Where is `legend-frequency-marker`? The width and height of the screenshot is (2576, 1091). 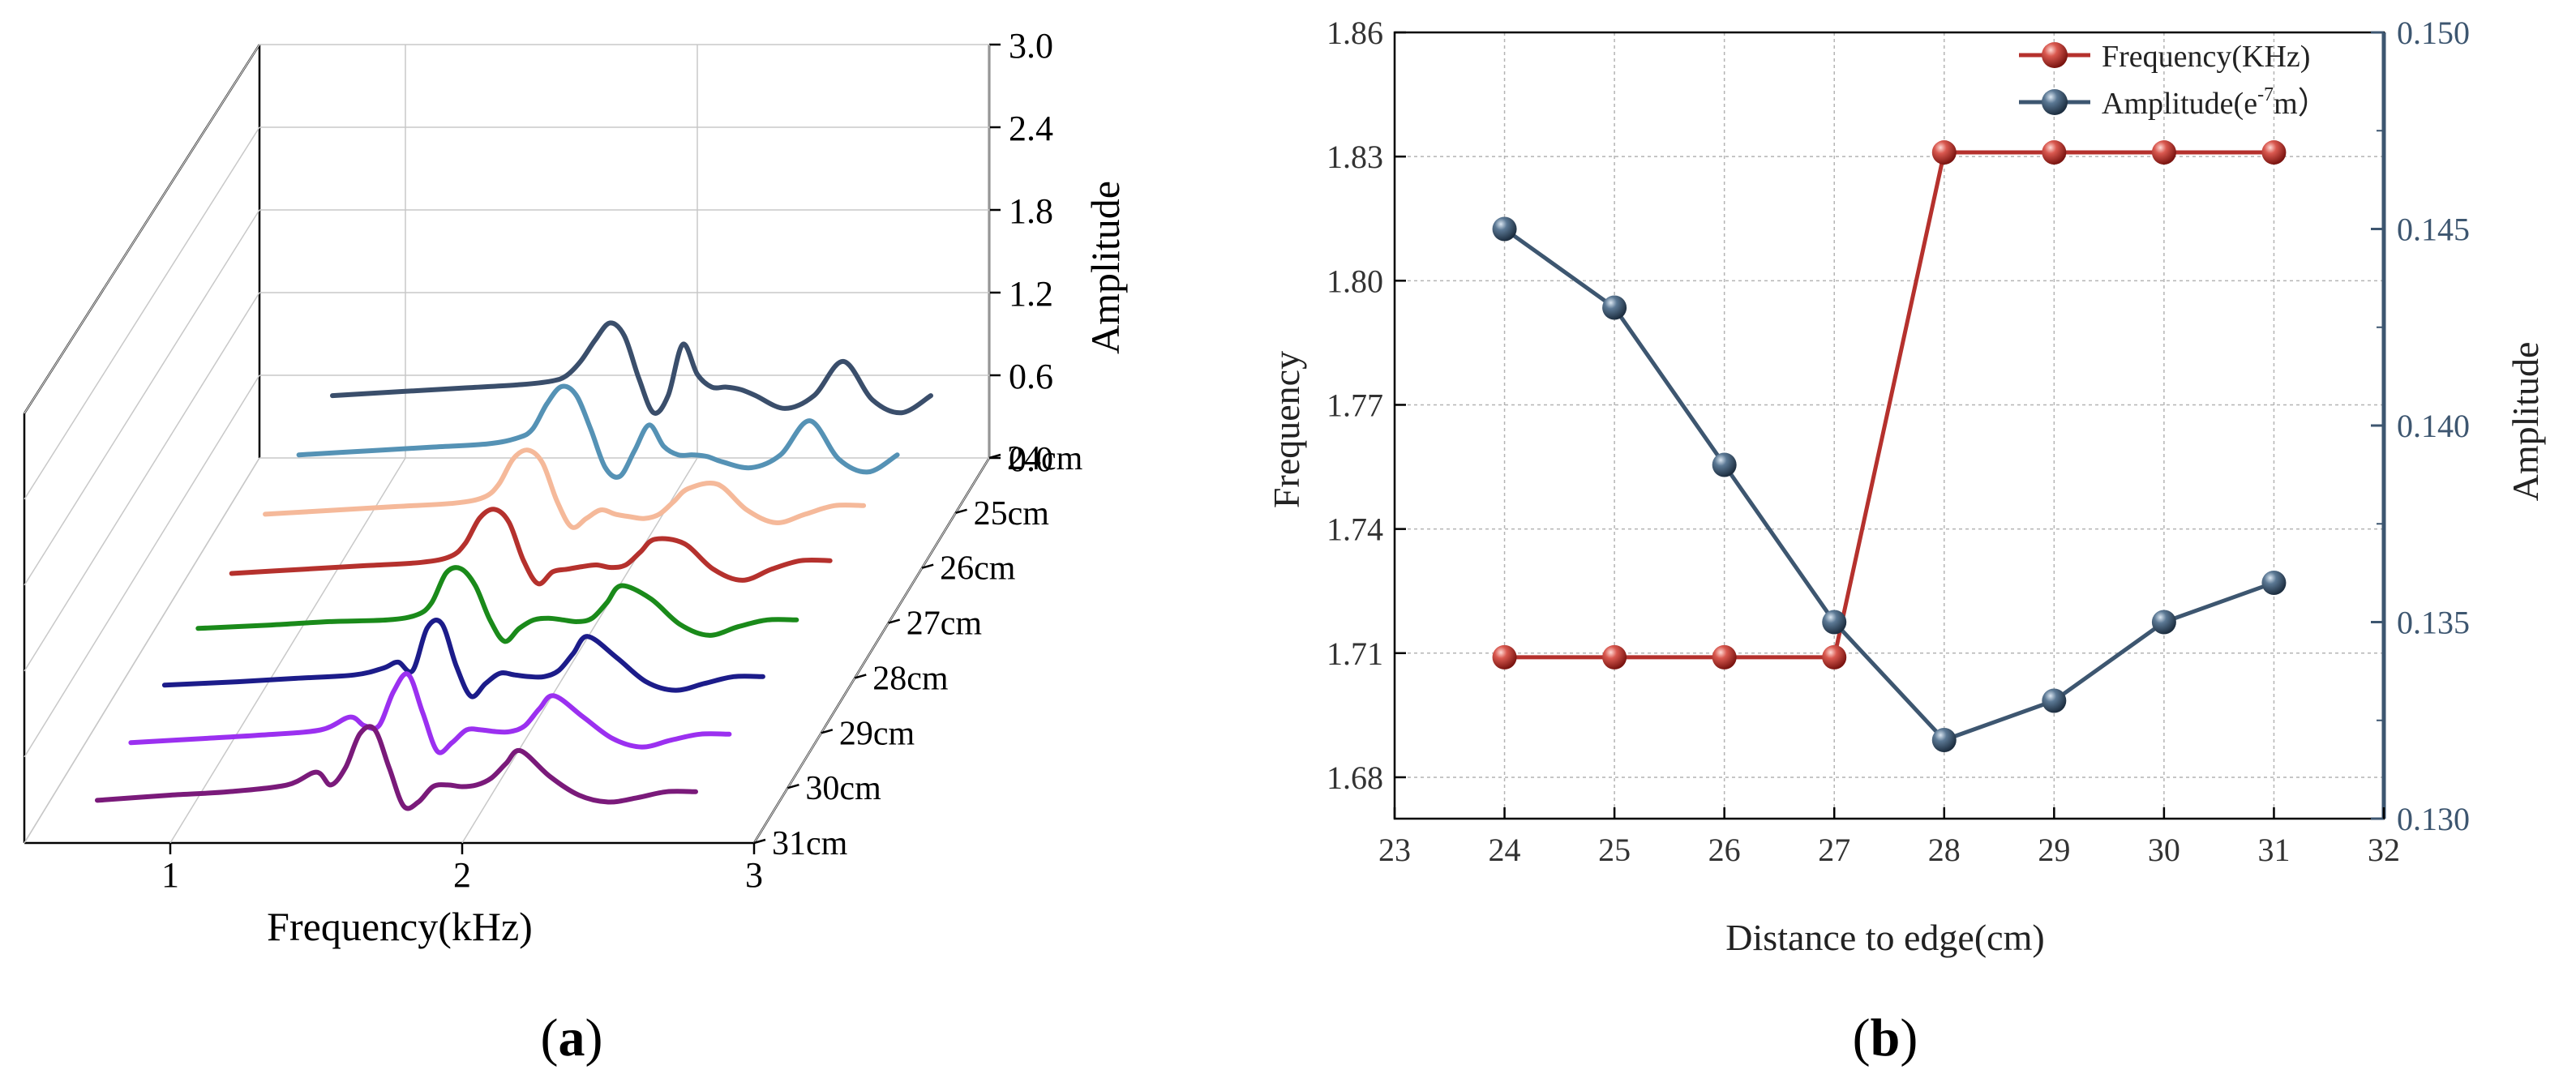
legend-frequency-marker is located at coordinates (2055, 55).